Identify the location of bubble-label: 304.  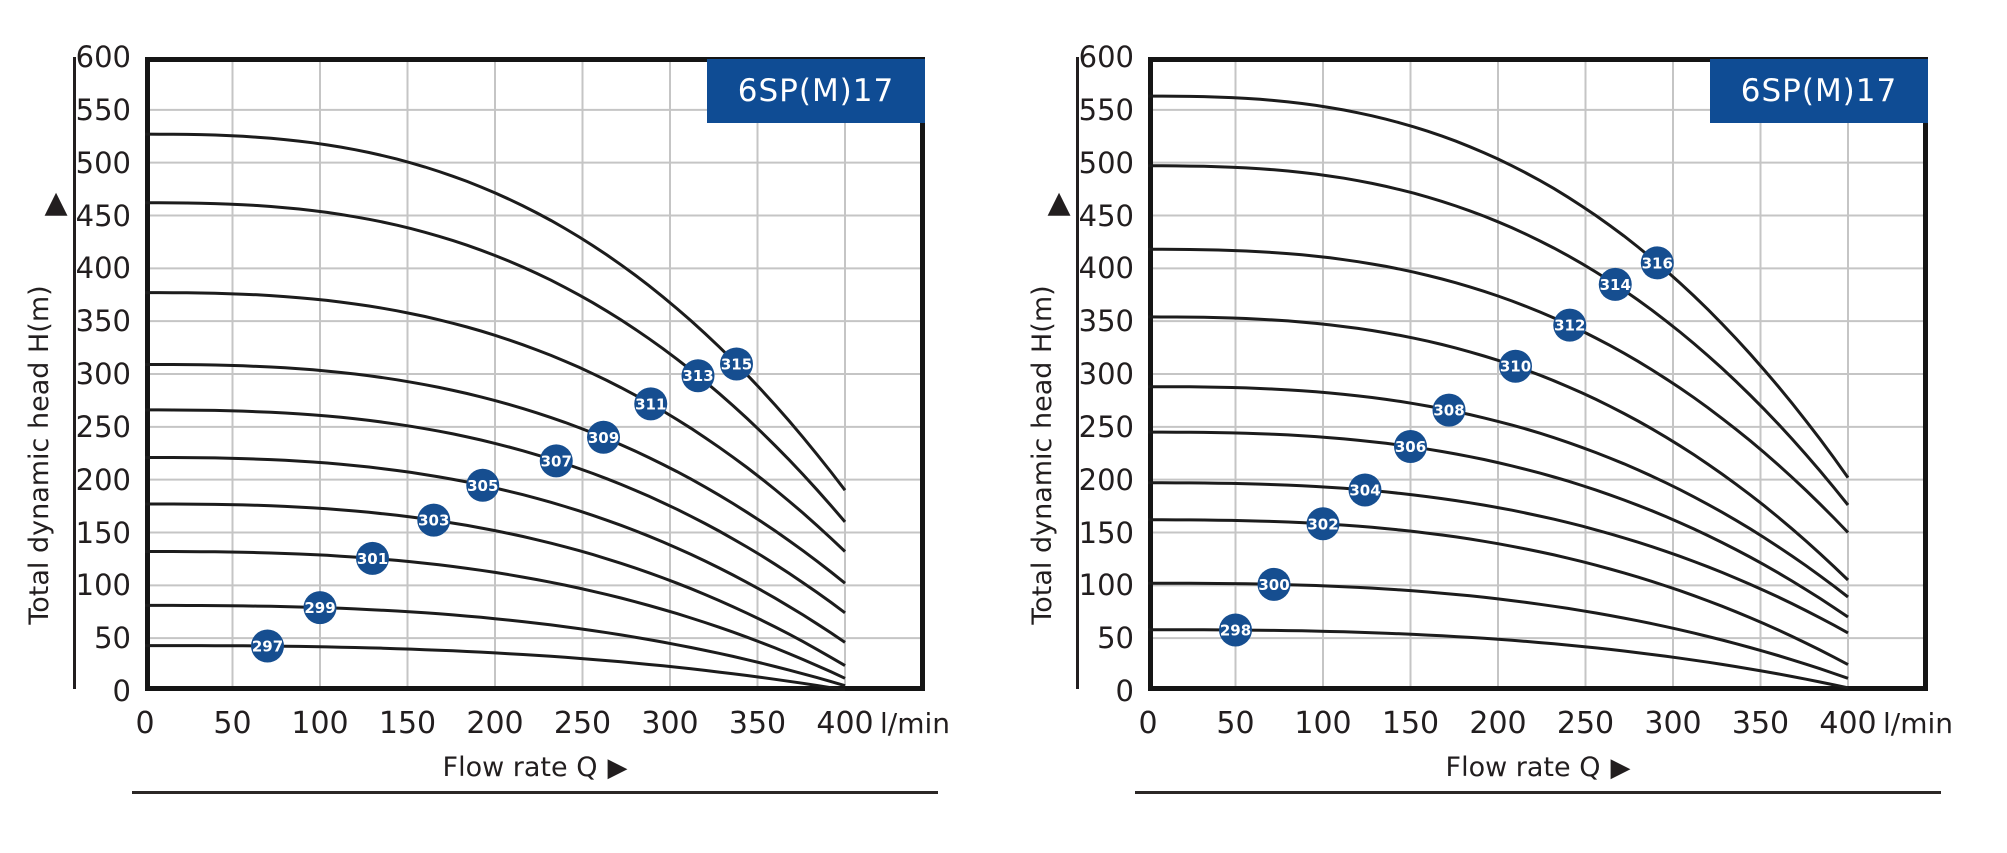
(1364, 490).